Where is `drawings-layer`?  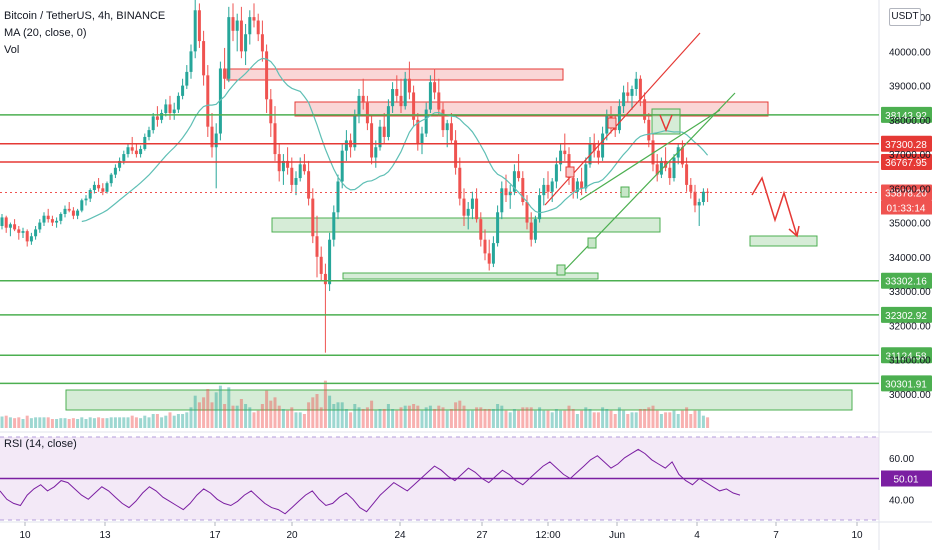 drawings-layer is located at coordinates (672, 154).